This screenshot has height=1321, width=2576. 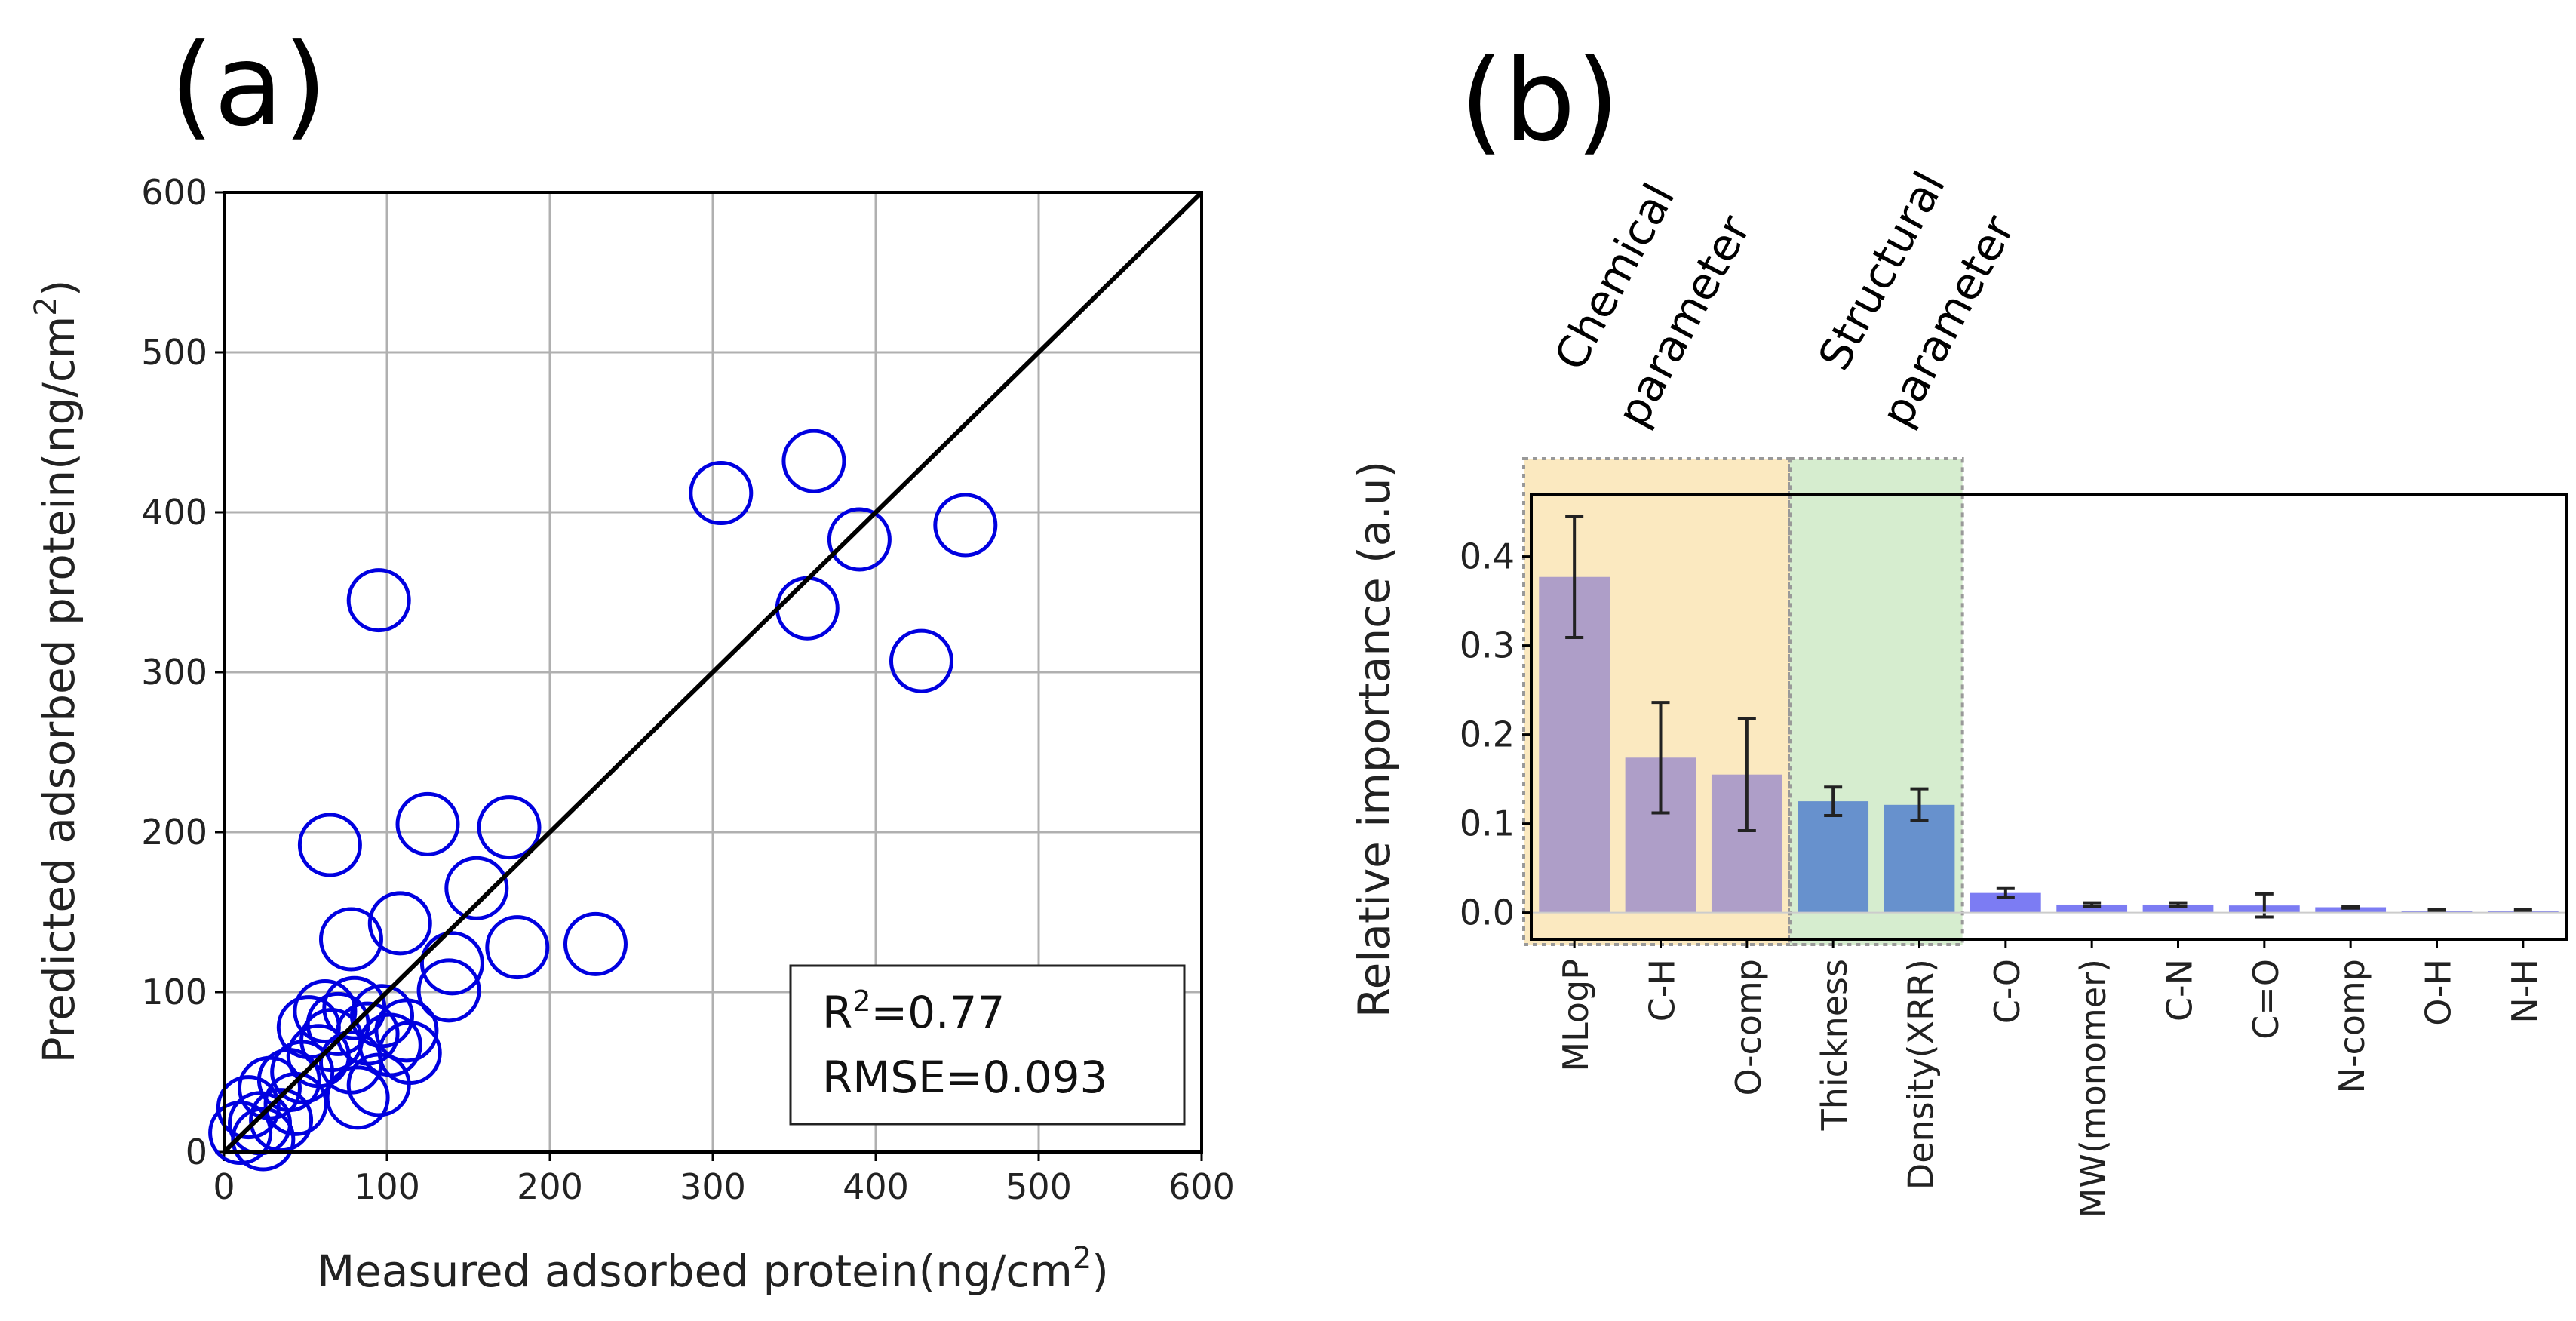 I want to click on x-tick-label: C-O, so click(x=2007, y=991).